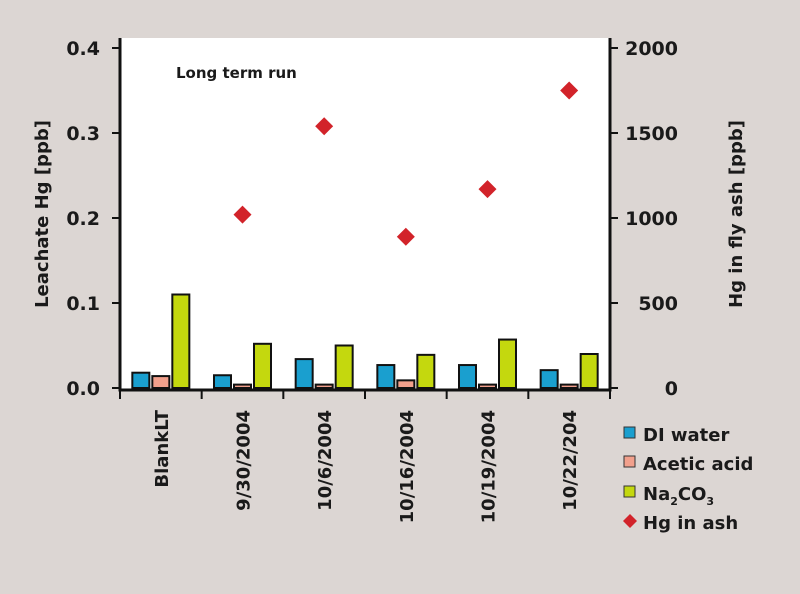 This screenshot has width=800, height=594. What do you see at coordinates (688, 479) in the screenshot?
I see `legend: DI water Acetic acid Na2CO3 Hg in ash` at bounding box center [688, 479].